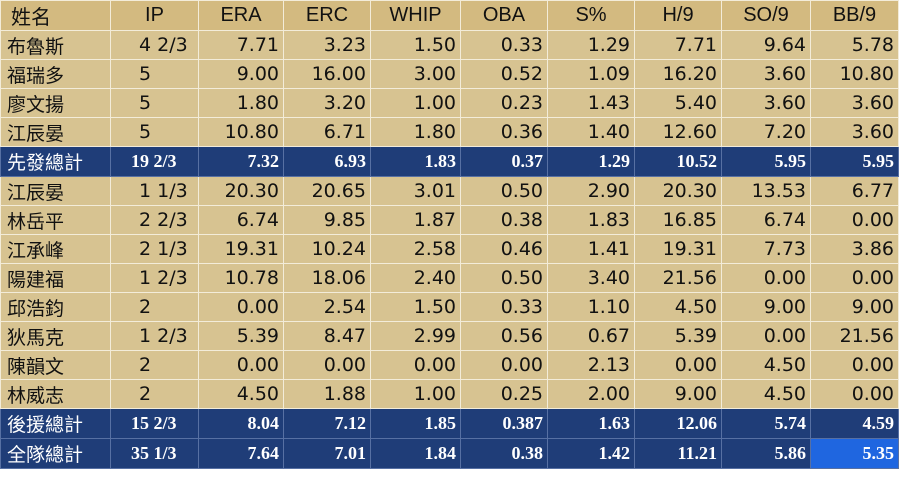 This screenshot has height=482, width=900. Describe the element at coordinates (327, 249) in the screenshot. I see `cell-erc: 10.24` at that location.